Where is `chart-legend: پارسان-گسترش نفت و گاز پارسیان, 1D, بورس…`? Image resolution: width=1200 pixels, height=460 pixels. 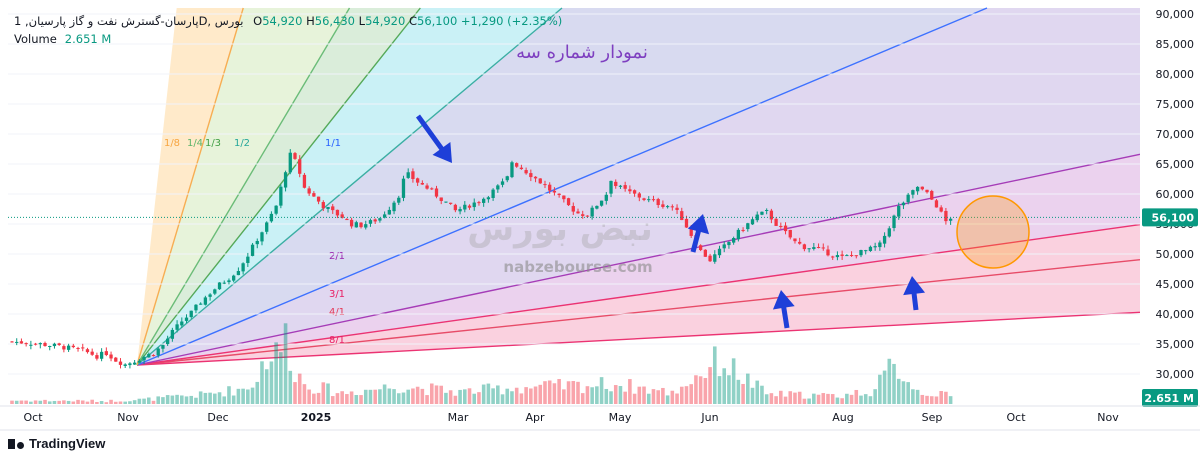 chart-legend: پارسان-گسترش نفت و گاز پارسیان, 1D, بورس… is located at coordinates (288, 30).